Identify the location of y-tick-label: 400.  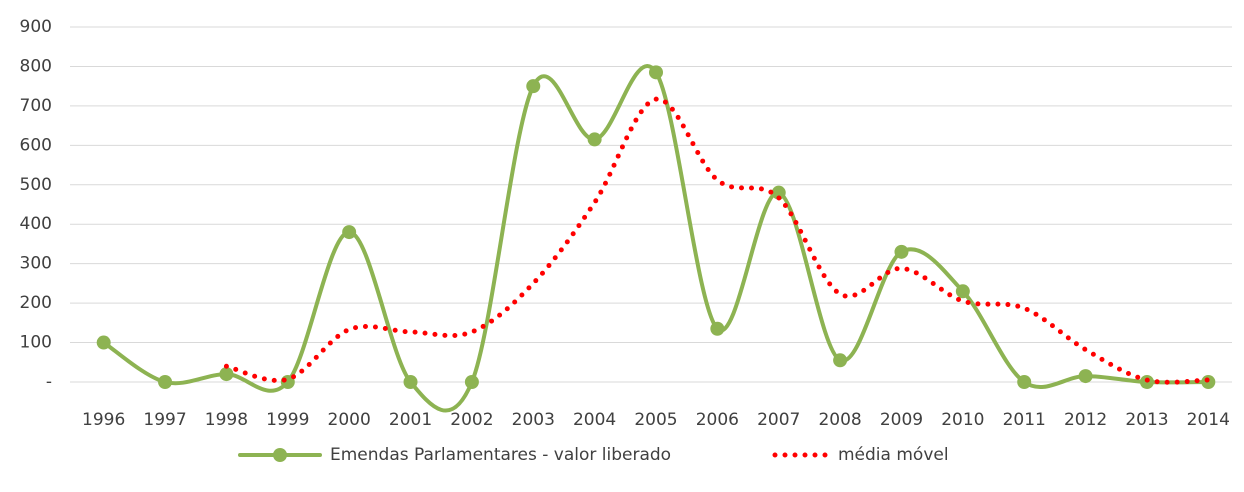
(36, 224).